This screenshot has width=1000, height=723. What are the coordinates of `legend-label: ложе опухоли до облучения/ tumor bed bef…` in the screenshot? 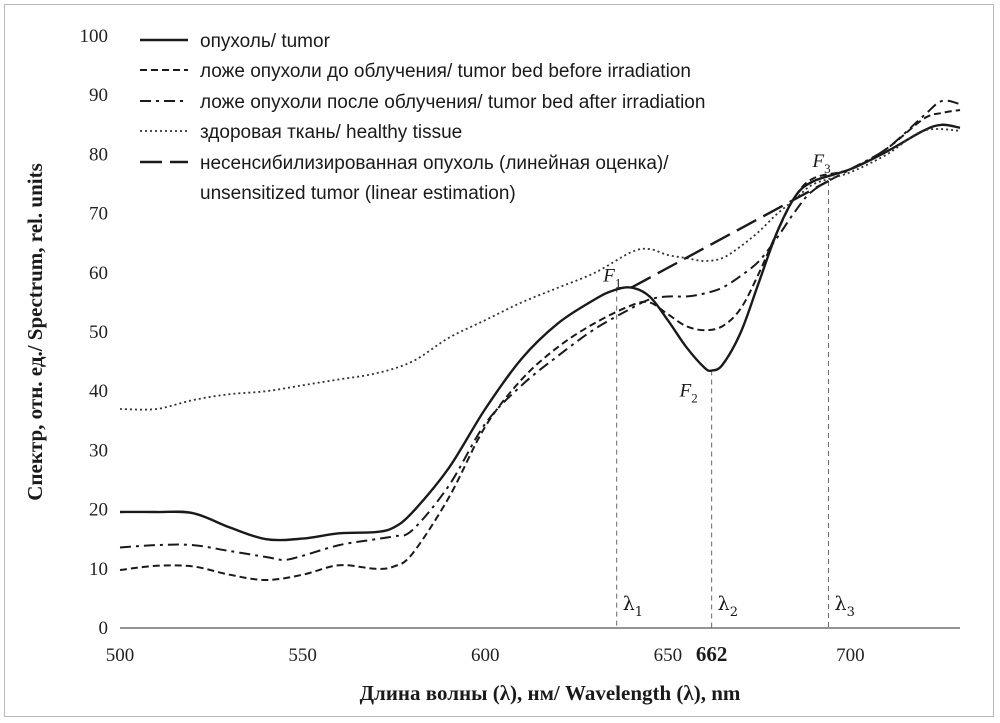 It's located at (445, 71).